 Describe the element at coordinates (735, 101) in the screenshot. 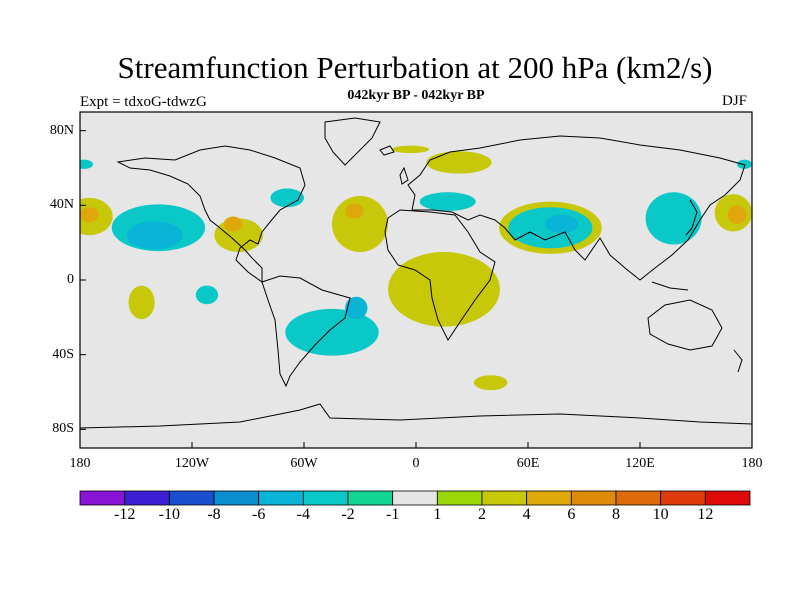

I see `season-label: DJF` at that location.